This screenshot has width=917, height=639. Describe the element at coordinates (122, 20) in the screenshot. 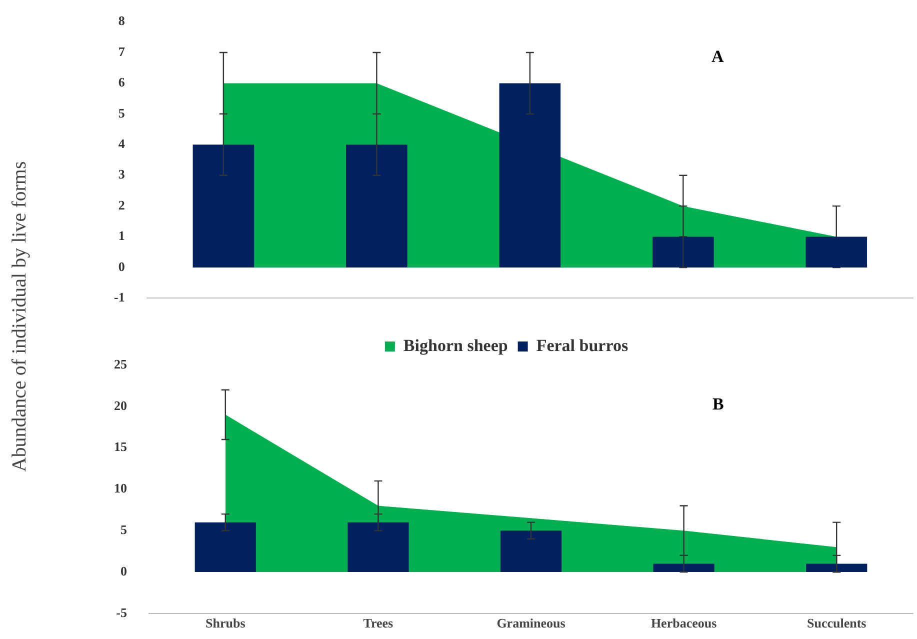

I see `y-tick-label: 8` at that location.